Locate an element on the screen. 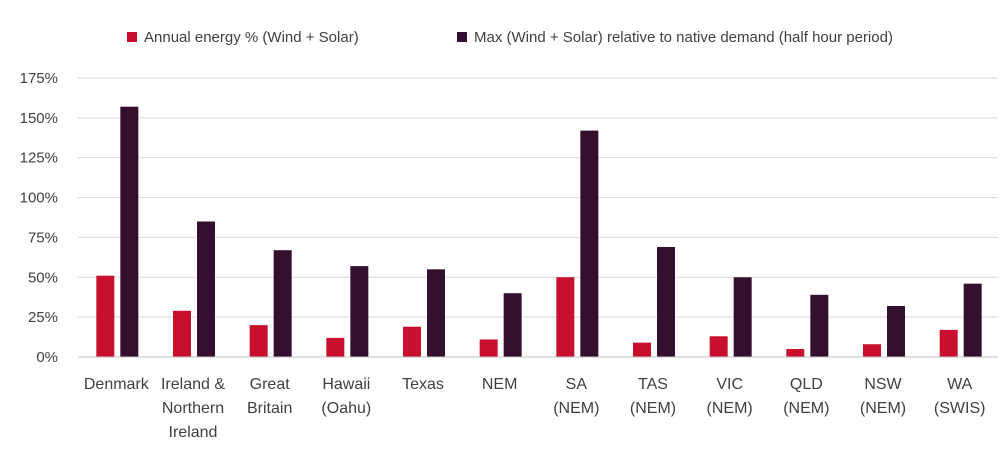  x-tick-label: SA (NEM) is located at coordinates (576, 396).